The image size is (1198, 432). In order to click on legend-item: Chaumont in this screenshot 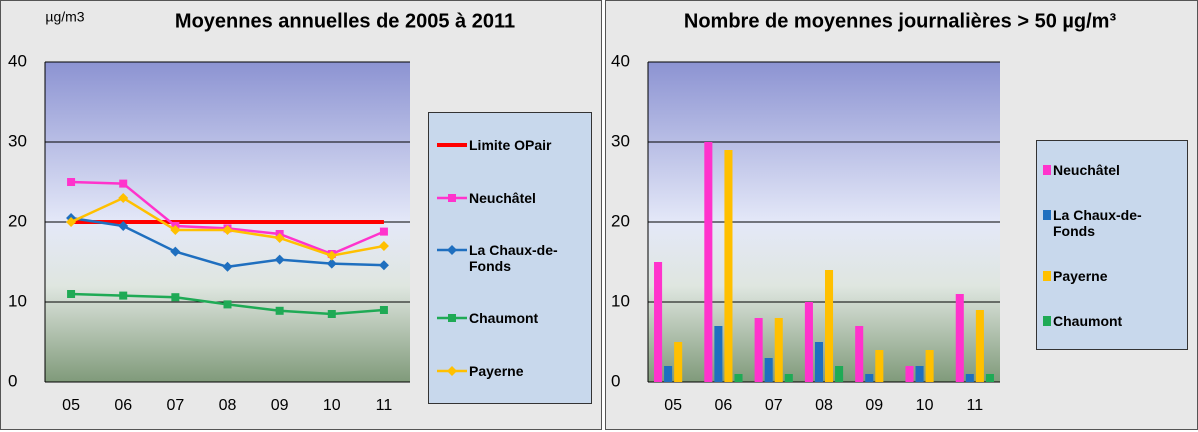, I will do `click(510, 318)`.